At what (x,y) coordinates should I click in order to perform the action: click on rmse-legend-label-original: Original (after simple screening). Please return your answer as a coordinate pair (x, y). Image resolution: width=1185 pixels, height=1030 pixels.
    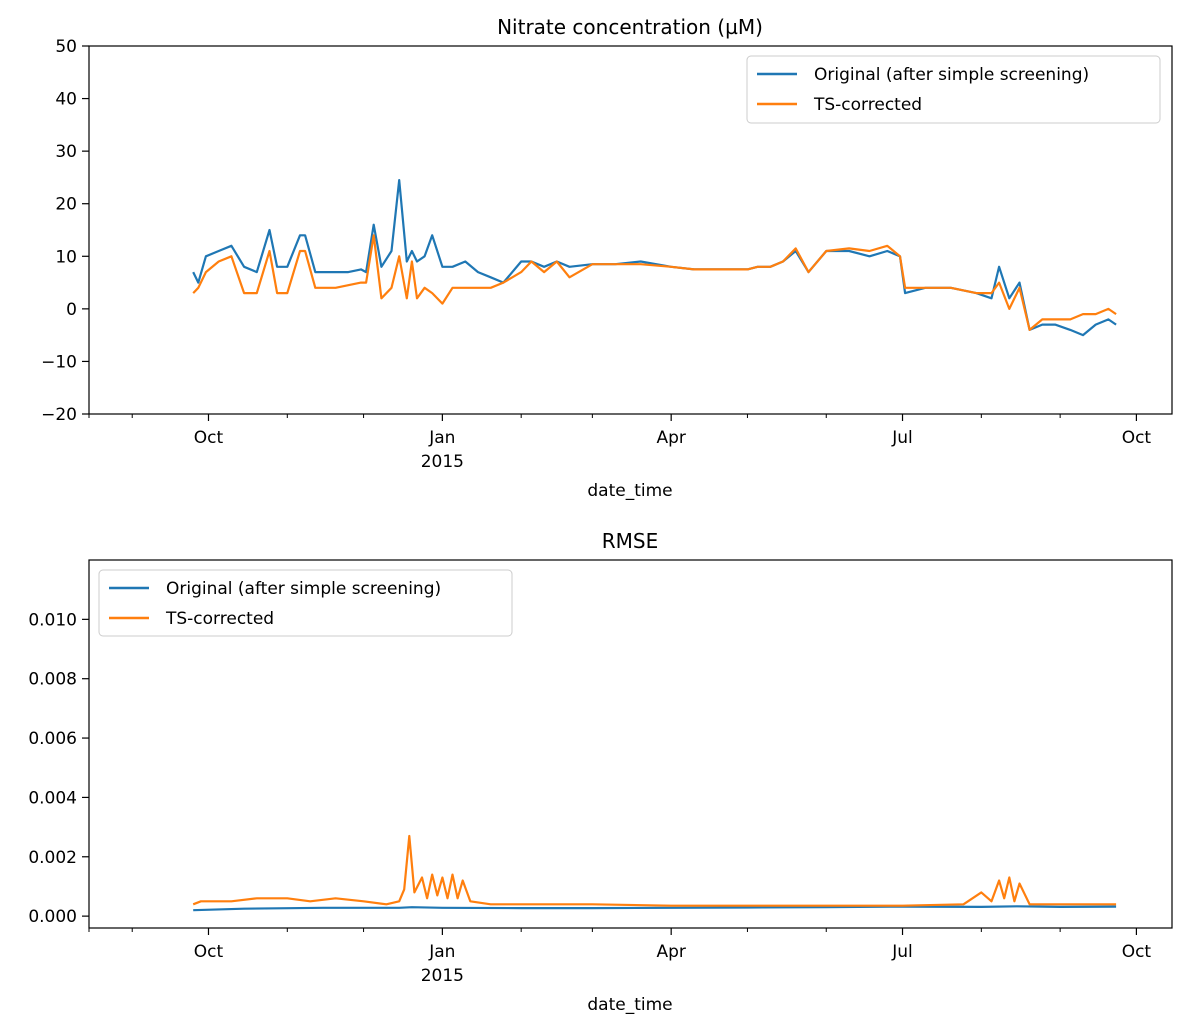
    Looking at the image, I should click on (303, 589).